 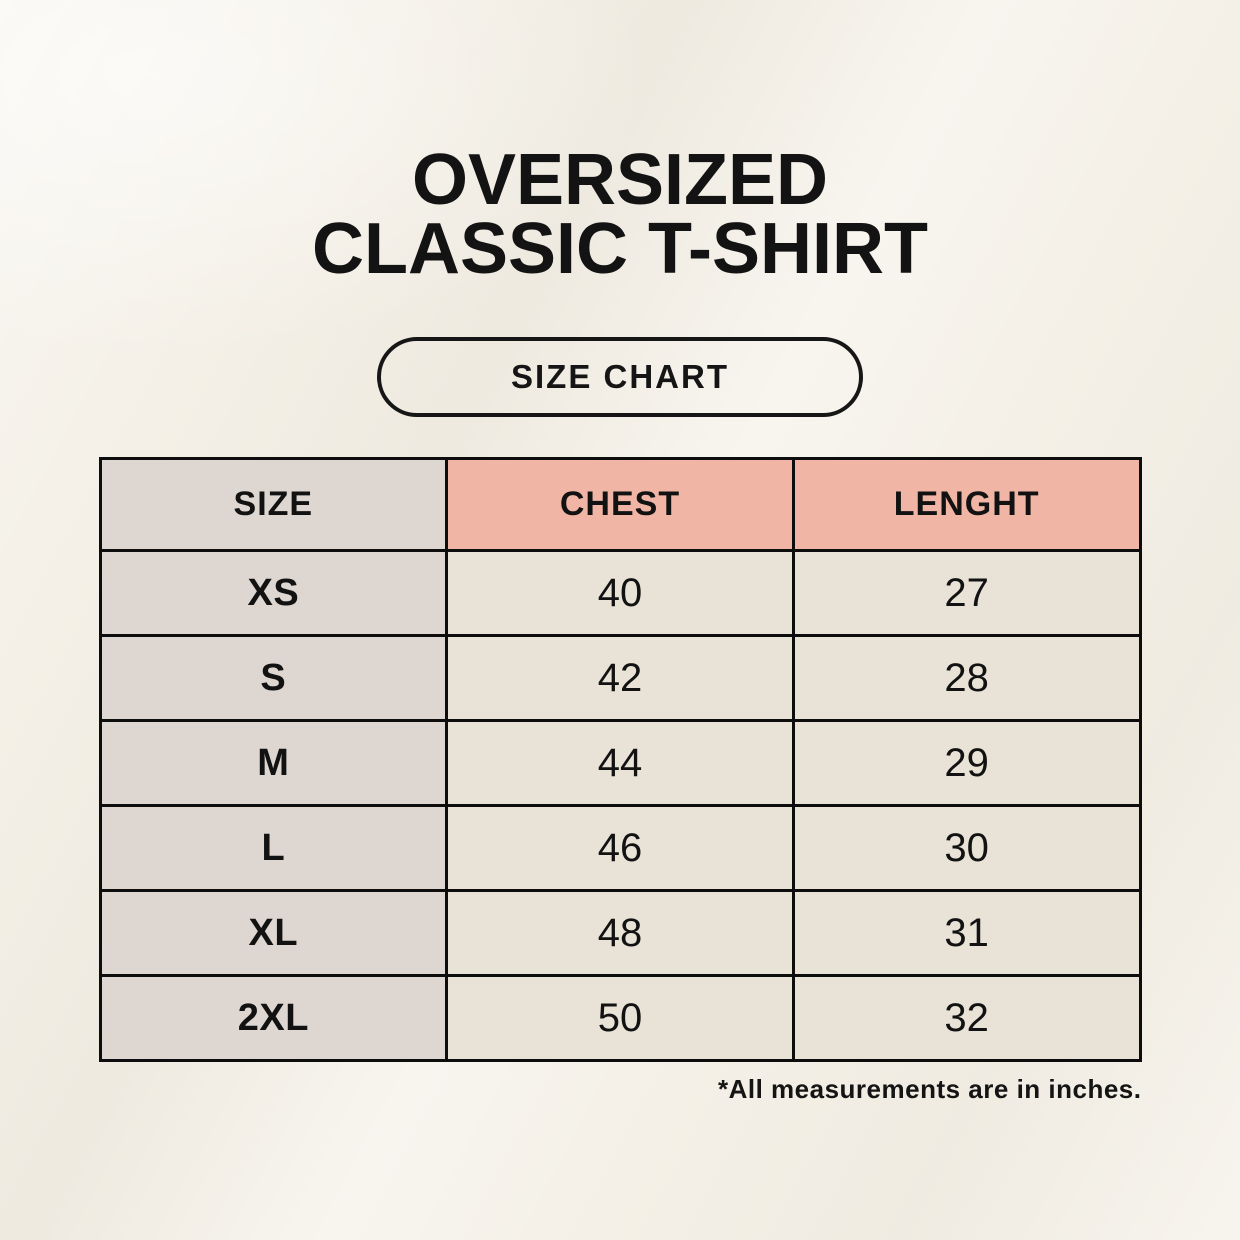 What do you see at coordinates (273, 933) in the screenshot?
I see `size-cell: XL` at bounding box center [273, 933].